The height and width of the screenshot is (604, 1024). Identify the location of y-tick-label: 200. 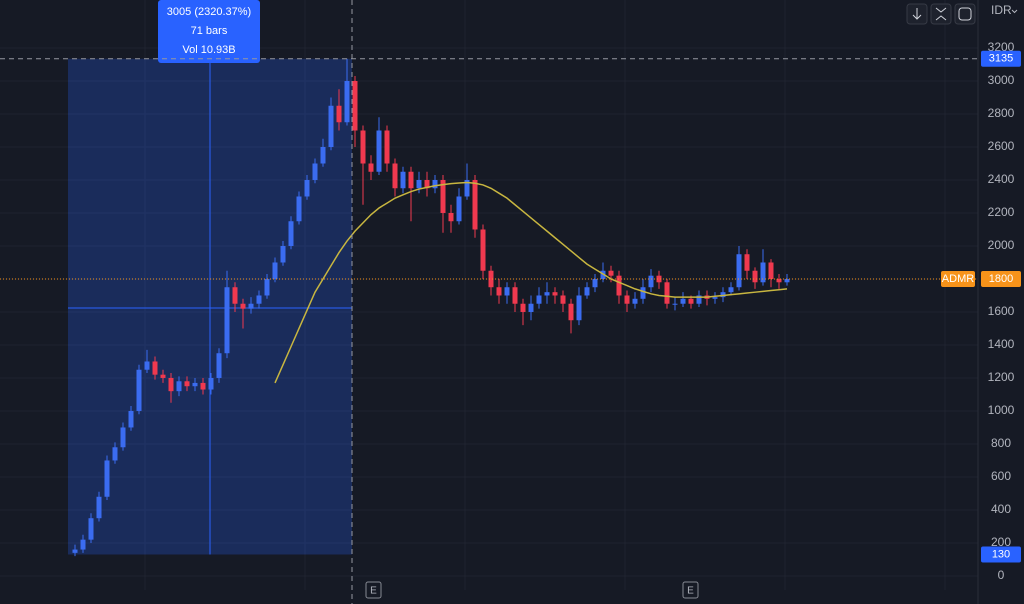
(1001, 542).